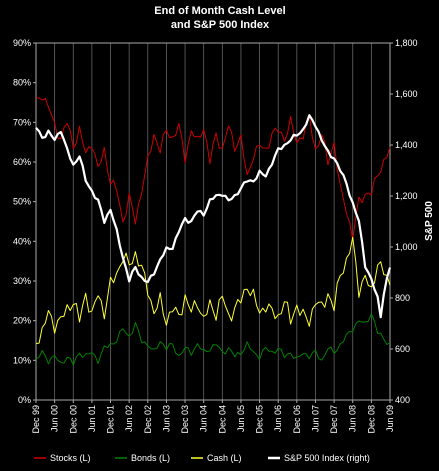 The width and height of the screenshot is (439, 471). What do you see at coordinates (371, 419) in the screenshot?
I see `x-axis-tick-label: Dec 08` at bounding box center [371, 419].